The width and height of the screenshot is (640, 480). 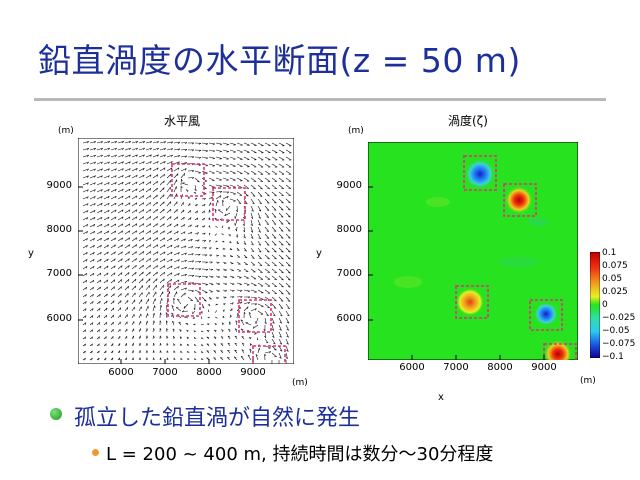 What do you see at coordinates (356, 131) in the screenshot?
I see `right-y-unit: (m)` at bounding box center [356, 131].